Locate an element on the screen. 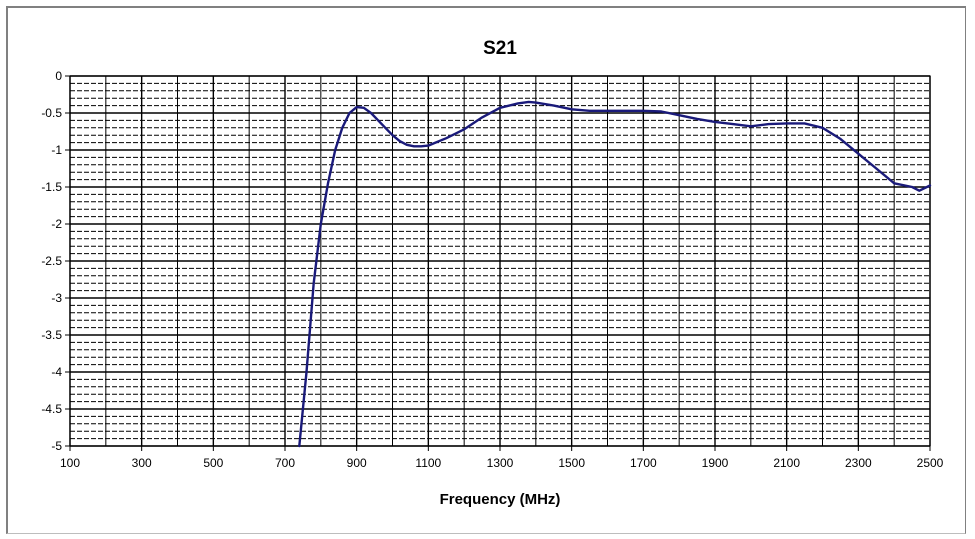 Image resolution: width=975 pixels, height=539 pixels. y-tick-label: -1 is located at coordinates (56, 150).